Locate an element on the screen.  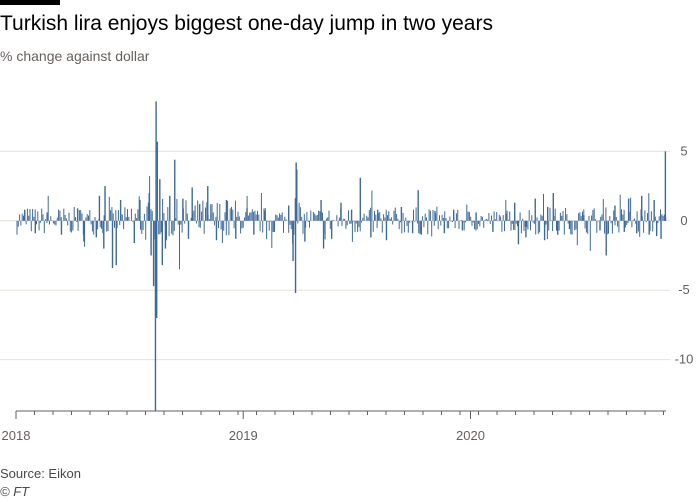
x-tick-label: 2019 is located at coordinates (243, 435).